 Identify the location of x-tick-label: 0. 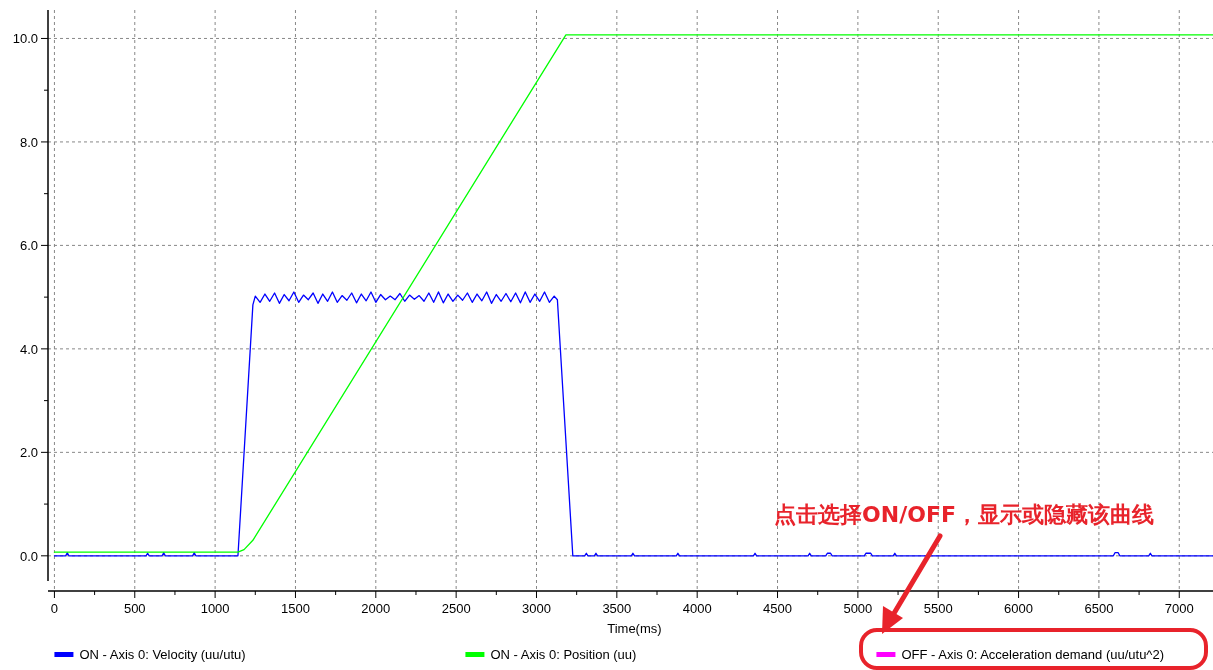
(54, 608).